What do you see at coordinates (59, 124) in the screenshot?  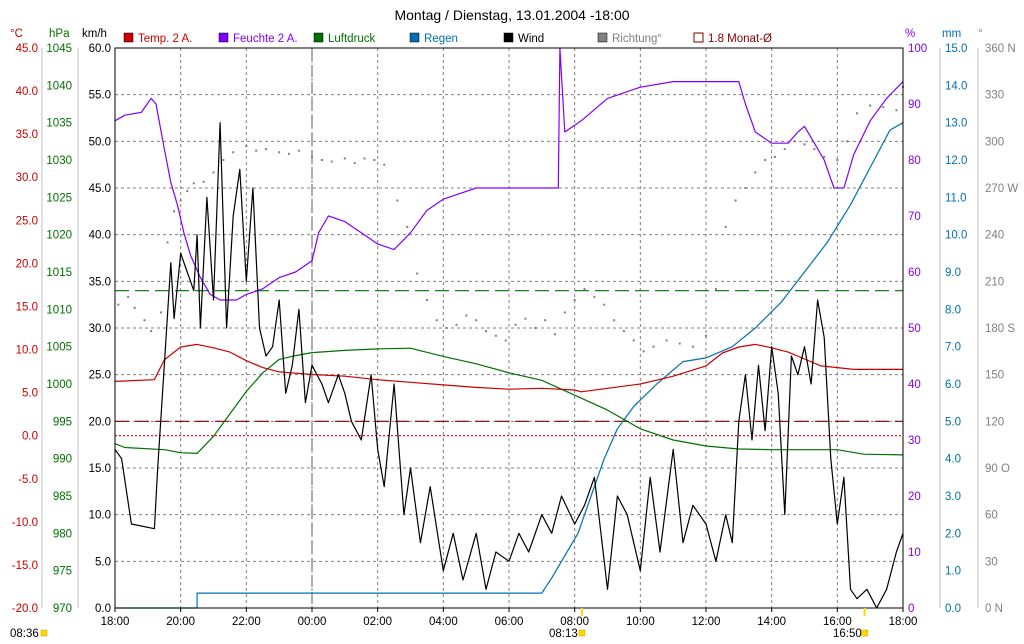 I see `pressure-axis-label: 1035` at bounding box center [59, 124].